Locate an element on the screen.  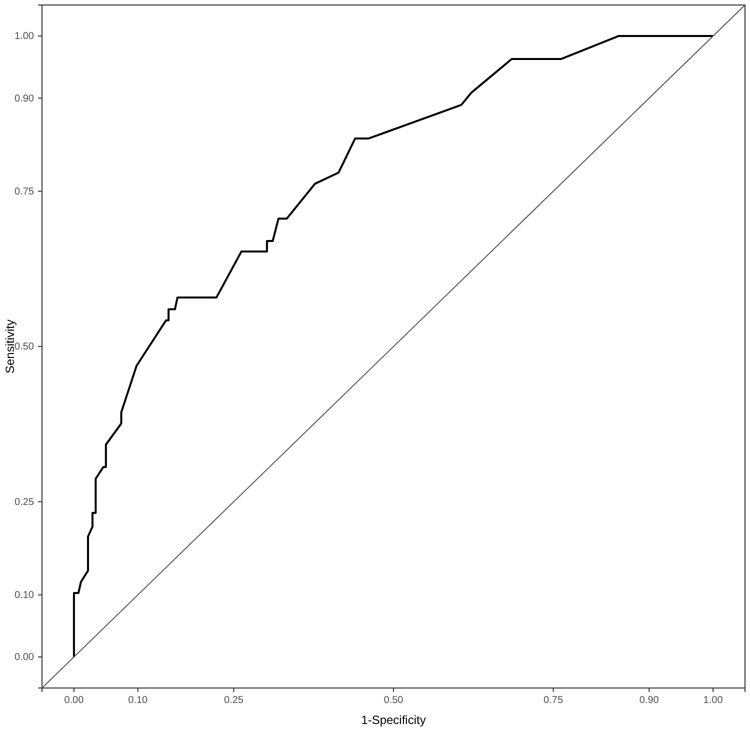
x-tick-label: 0.50 is located at coordinates (394, 700).